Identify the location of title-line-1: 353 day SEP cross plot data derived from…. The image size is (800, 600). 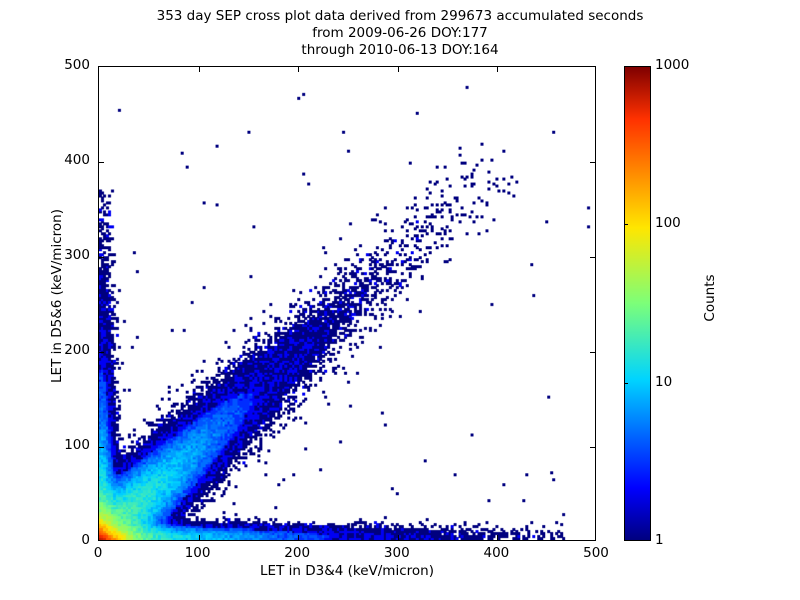
(400, 16).